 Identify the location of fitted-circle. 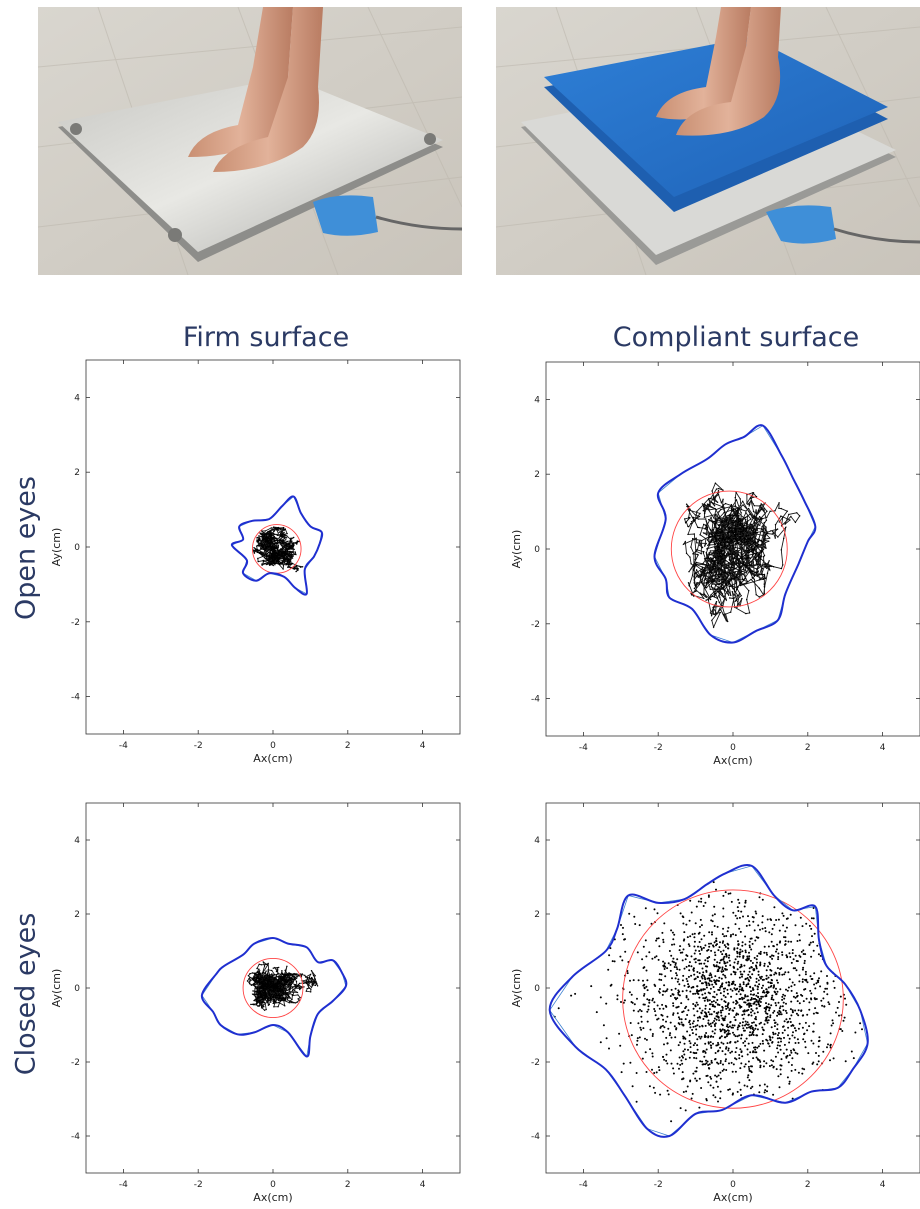
(273, 988).